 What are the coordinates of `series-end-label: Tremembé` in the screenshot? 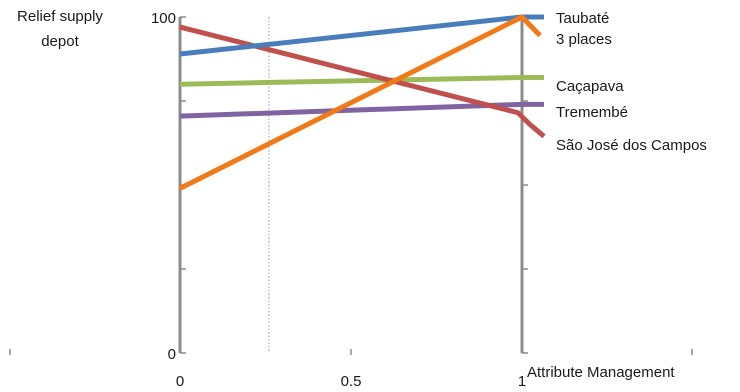 It's located at (592, 112).